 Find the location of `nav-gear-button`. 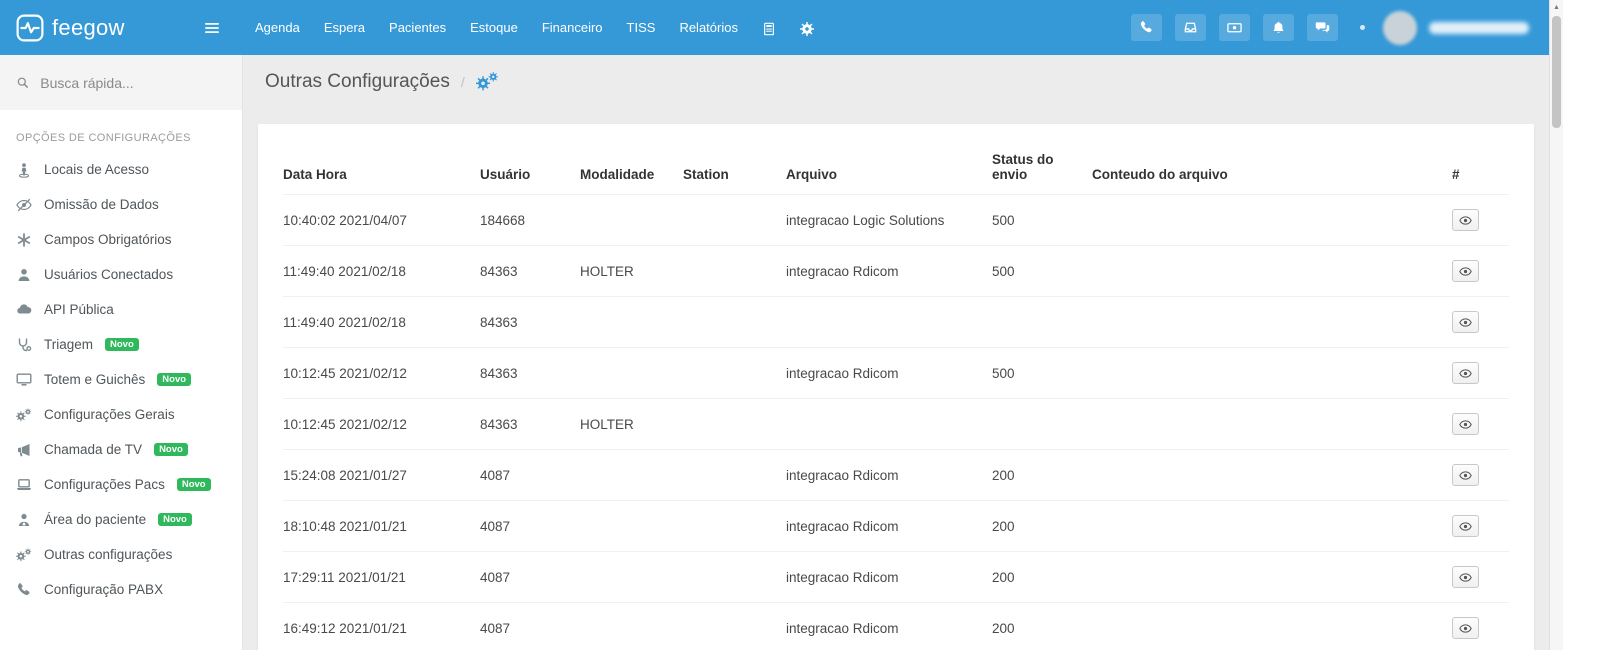

nav-gear-button is located at coordinates (807, 27).